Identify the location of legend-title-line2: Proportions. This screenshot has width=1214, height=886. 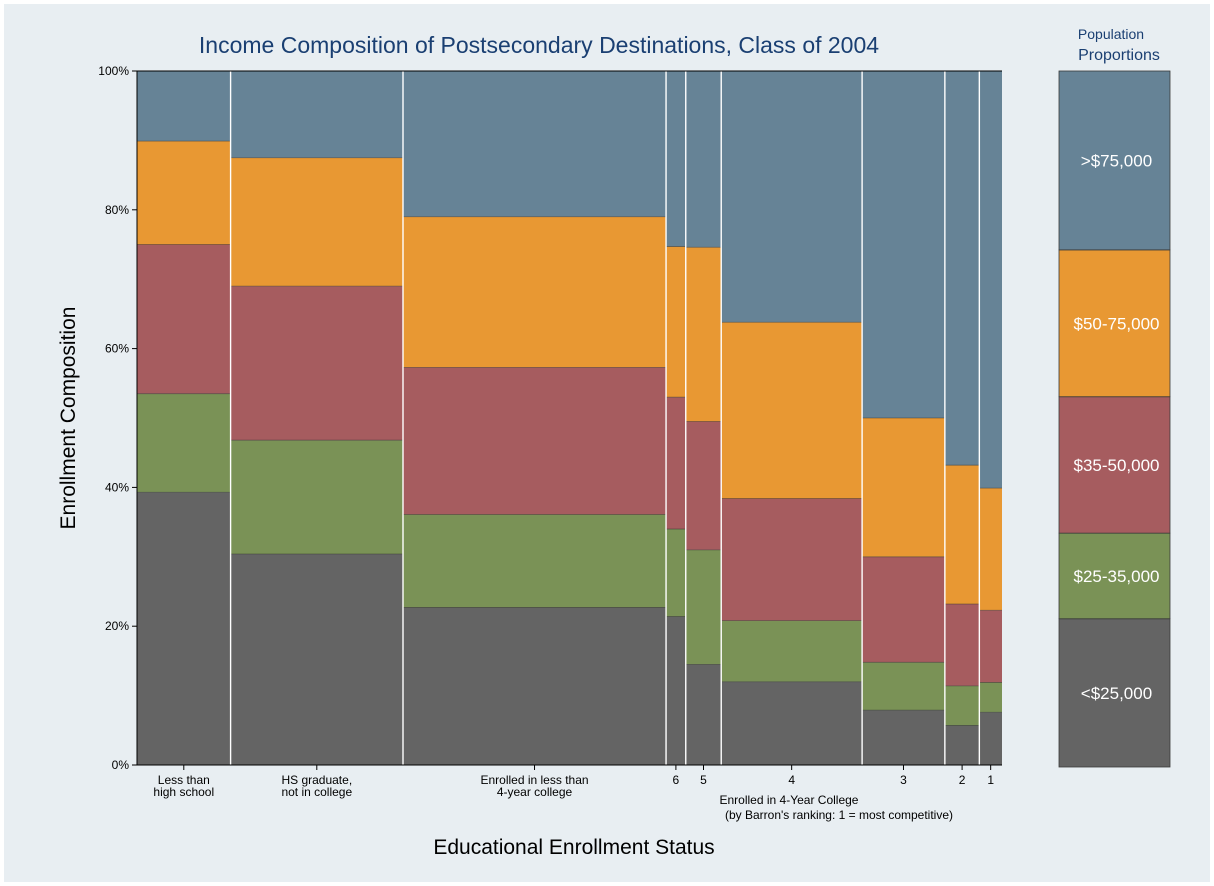
(1119, 55).